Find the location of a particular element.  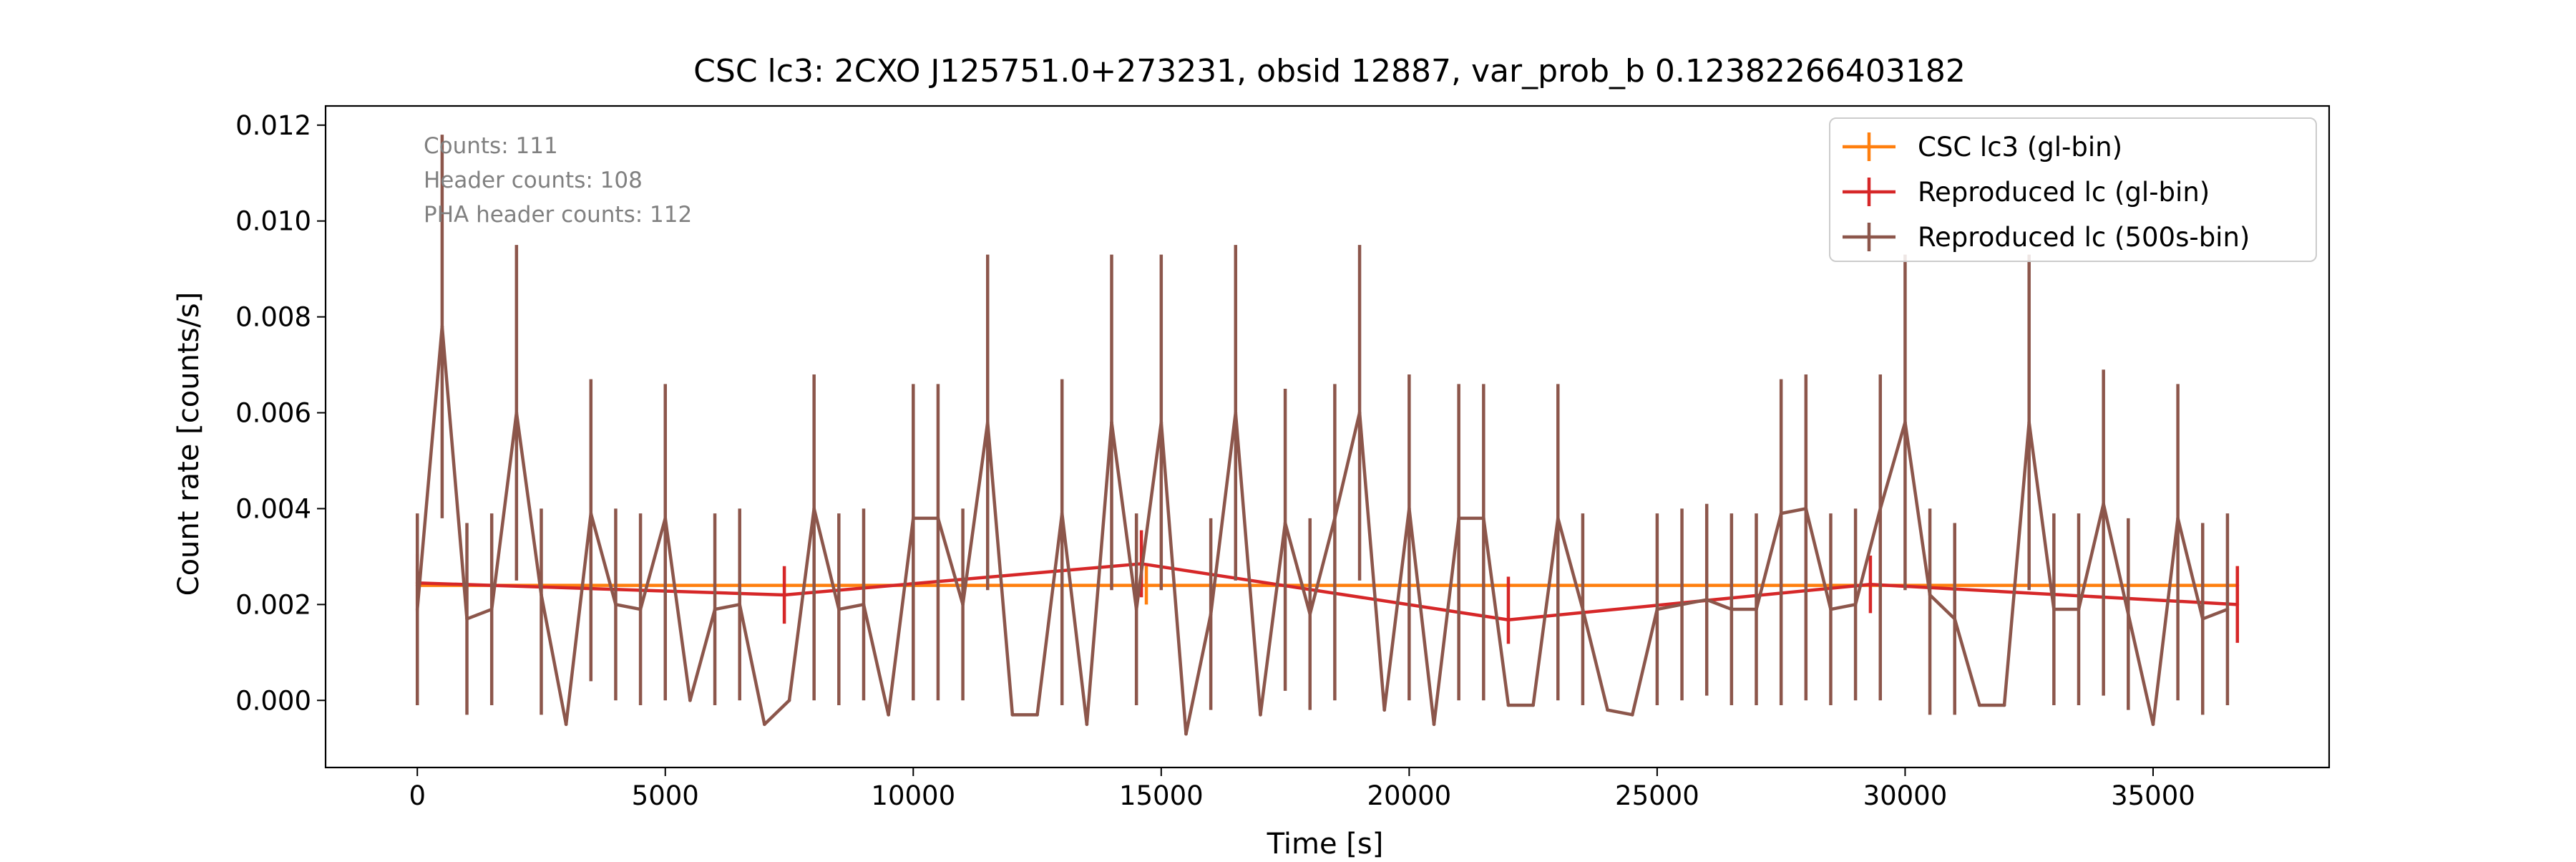

y-axis-label: Count rate [counts/s] is located at coordinates (188, 444).